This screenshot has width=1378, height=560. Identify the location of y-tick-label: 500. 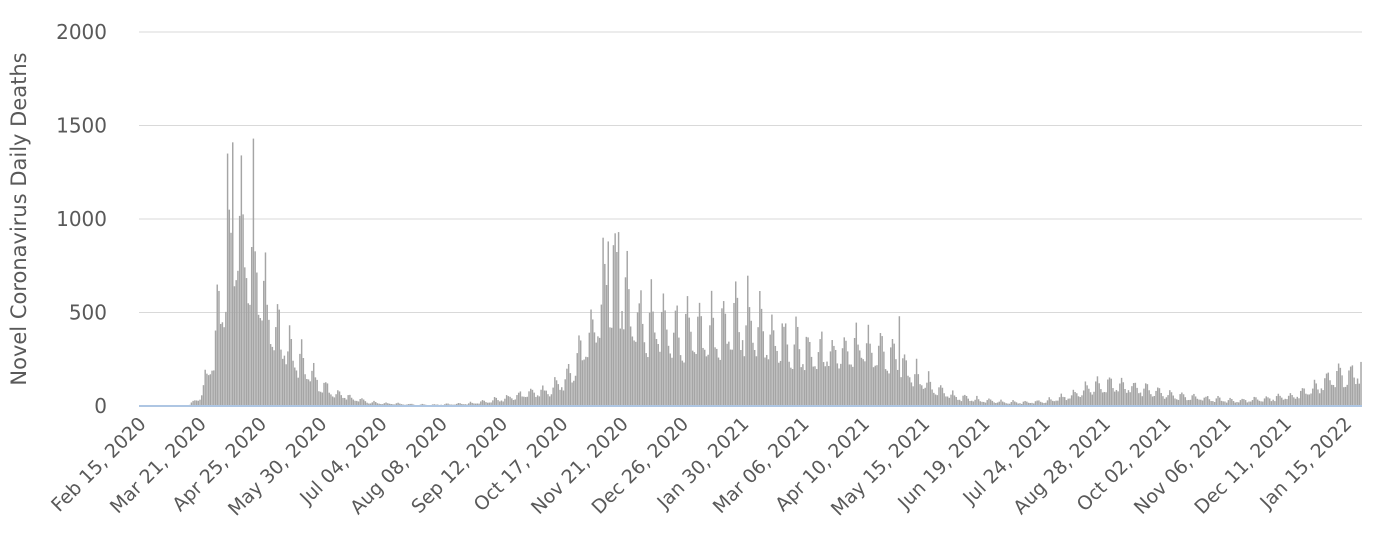
(88, 313).